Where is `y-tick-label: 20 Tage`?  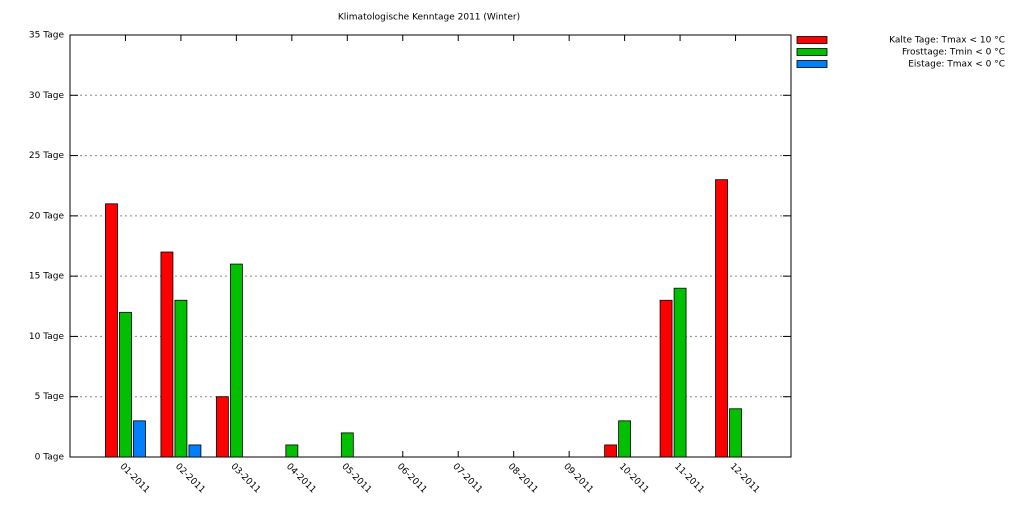
y-tick-label: 20 Tage is located at coordinates (47, 216).